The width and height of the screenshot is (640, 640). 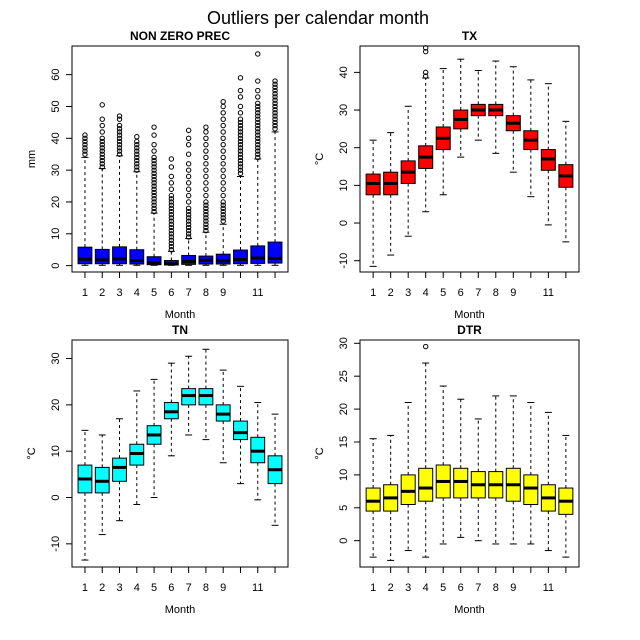 I want to click on x-tick-label: 2, so click(x=391, y=293).